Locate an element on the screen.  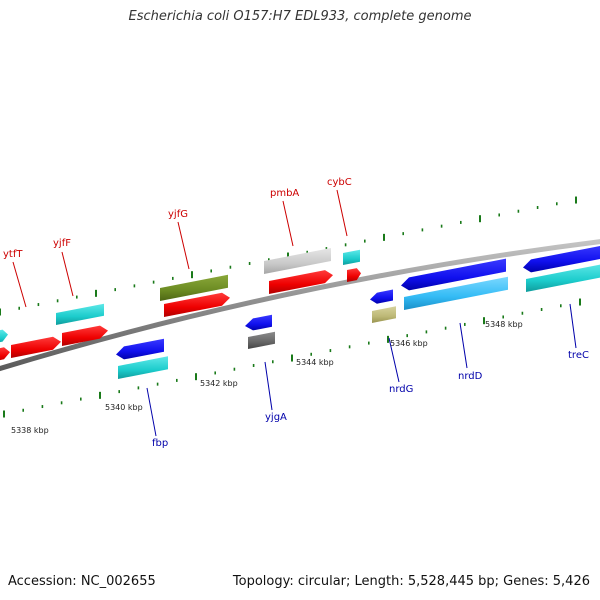
gene-label-yjgA: yjgA is located at coordinates (276, 417).